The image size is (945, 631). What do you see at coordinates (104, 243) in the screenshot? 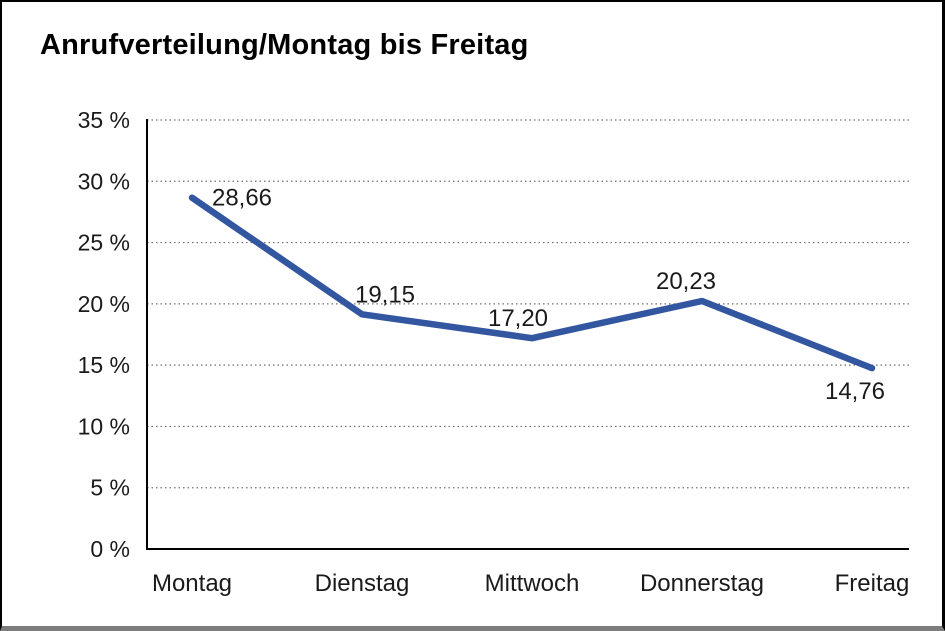
I see `y-tick-label: 25 %` at bounding box center [104, 243].